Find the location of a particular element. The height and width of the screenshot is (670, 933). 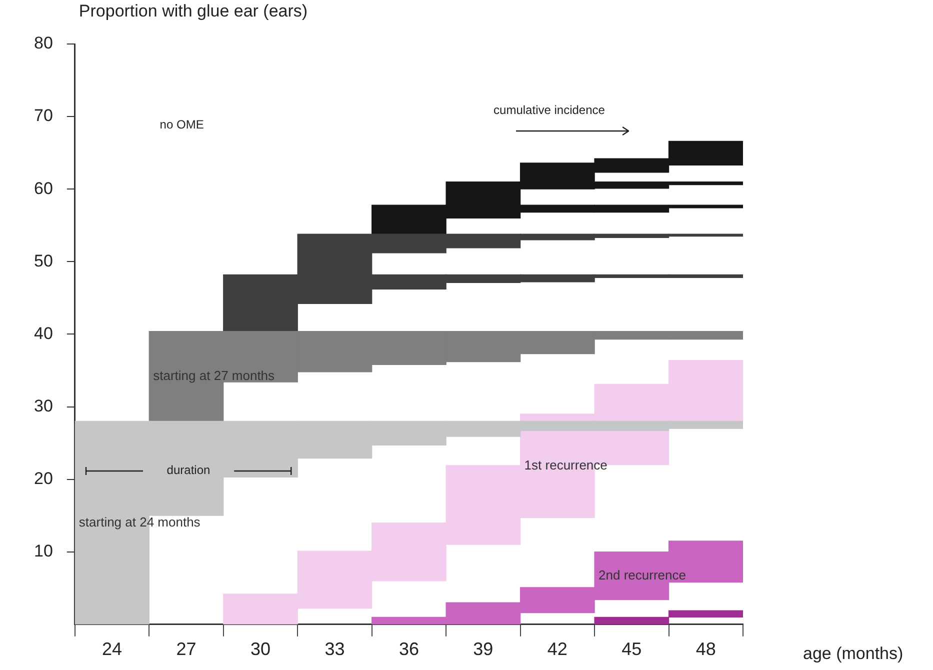

y-tick-label: 70 is located at coordinates (43, 116).